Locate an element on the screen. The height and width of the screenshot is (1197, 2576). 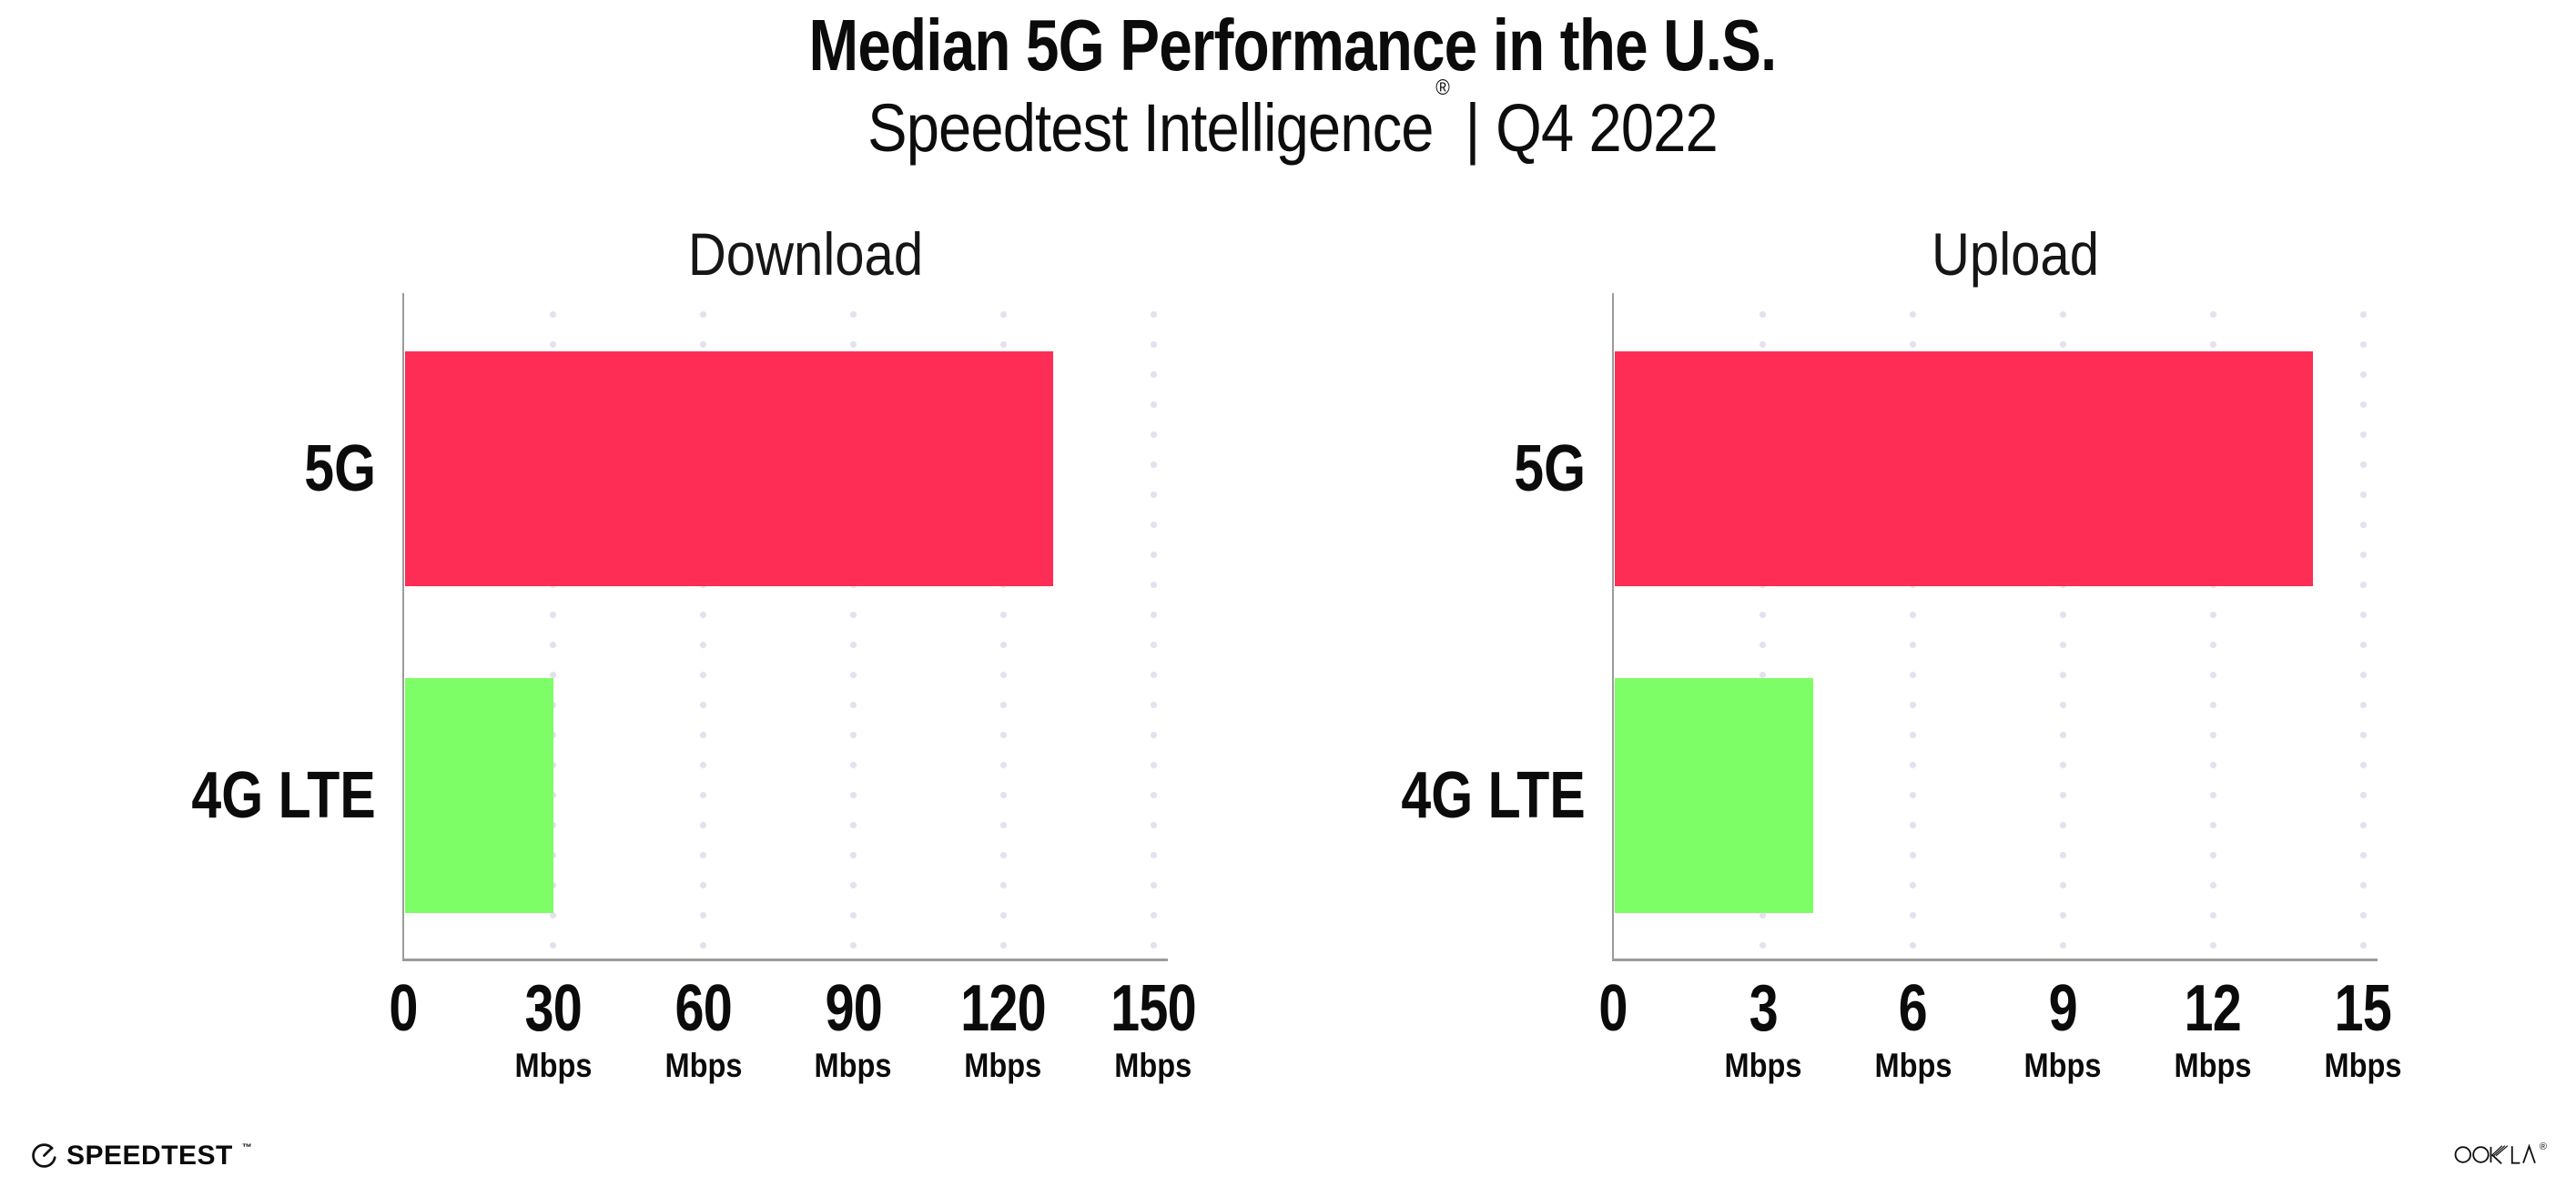
chart-title-upload: Upload is located at coordinates (2016, 254).